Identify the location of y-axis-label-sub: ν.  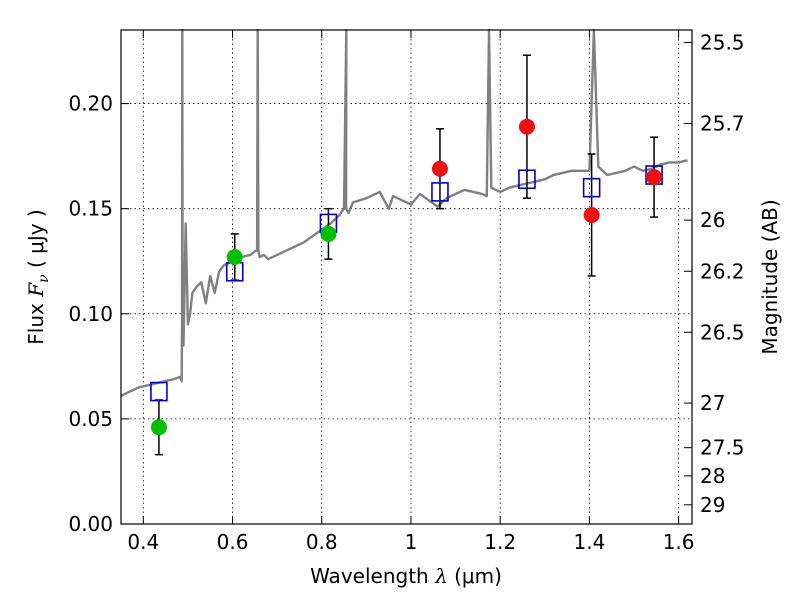
(44, 278).